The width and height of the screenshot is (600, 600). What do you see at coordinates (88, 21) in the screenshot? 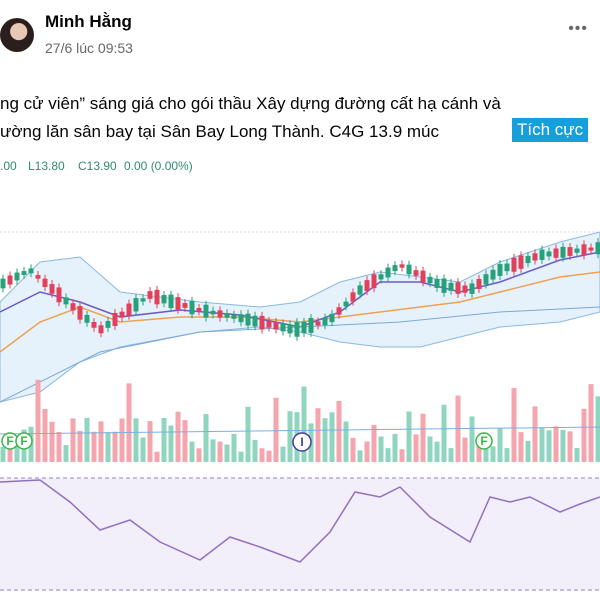
I see `author-name: Minh Hằng` at bounding box center [88, 21].